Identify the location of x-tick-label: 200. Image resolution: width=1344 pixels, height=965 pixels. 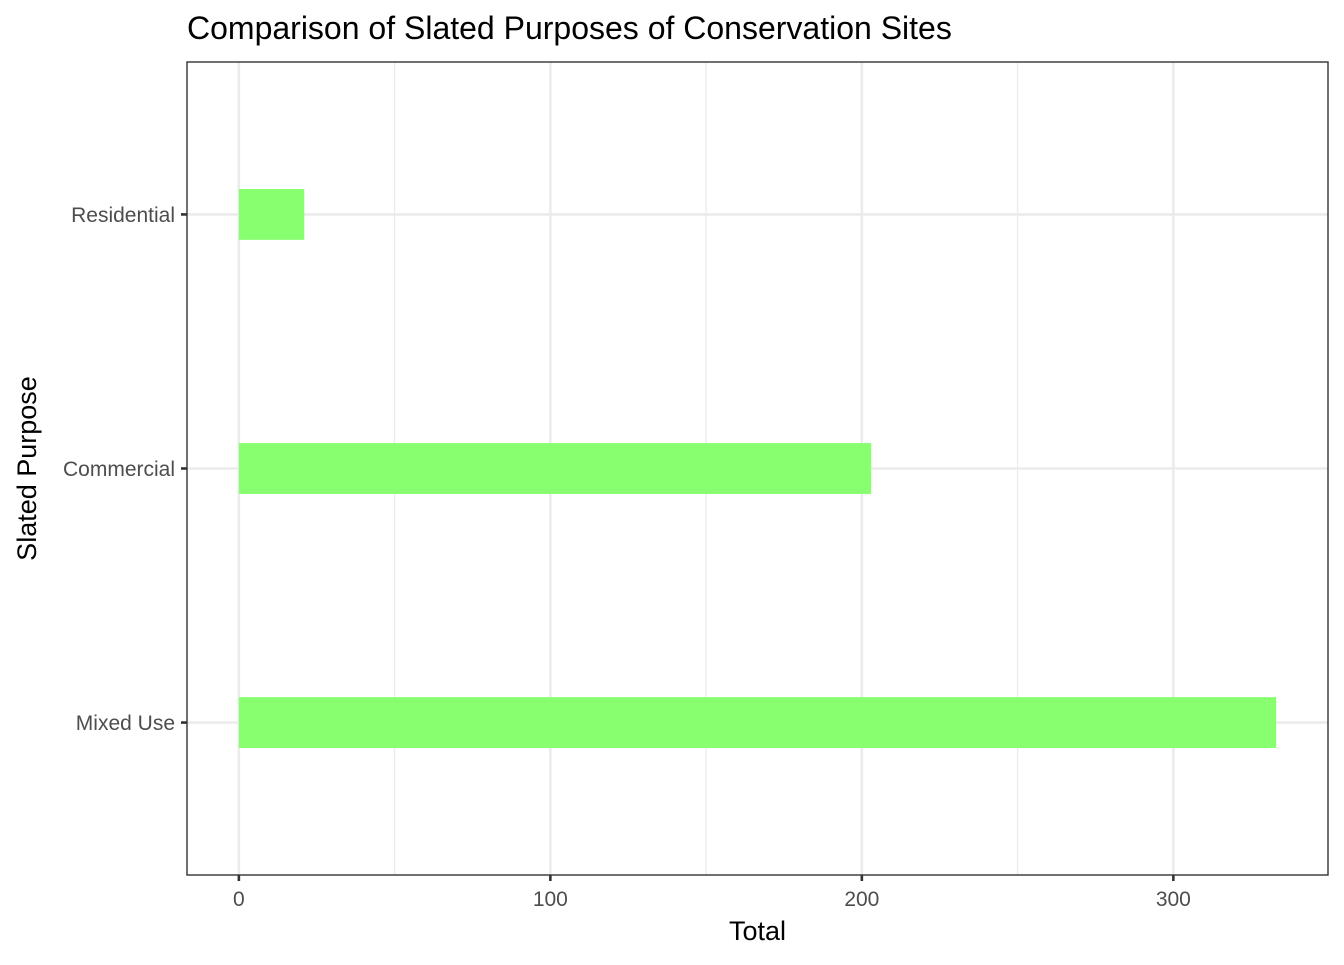
(861, 899).